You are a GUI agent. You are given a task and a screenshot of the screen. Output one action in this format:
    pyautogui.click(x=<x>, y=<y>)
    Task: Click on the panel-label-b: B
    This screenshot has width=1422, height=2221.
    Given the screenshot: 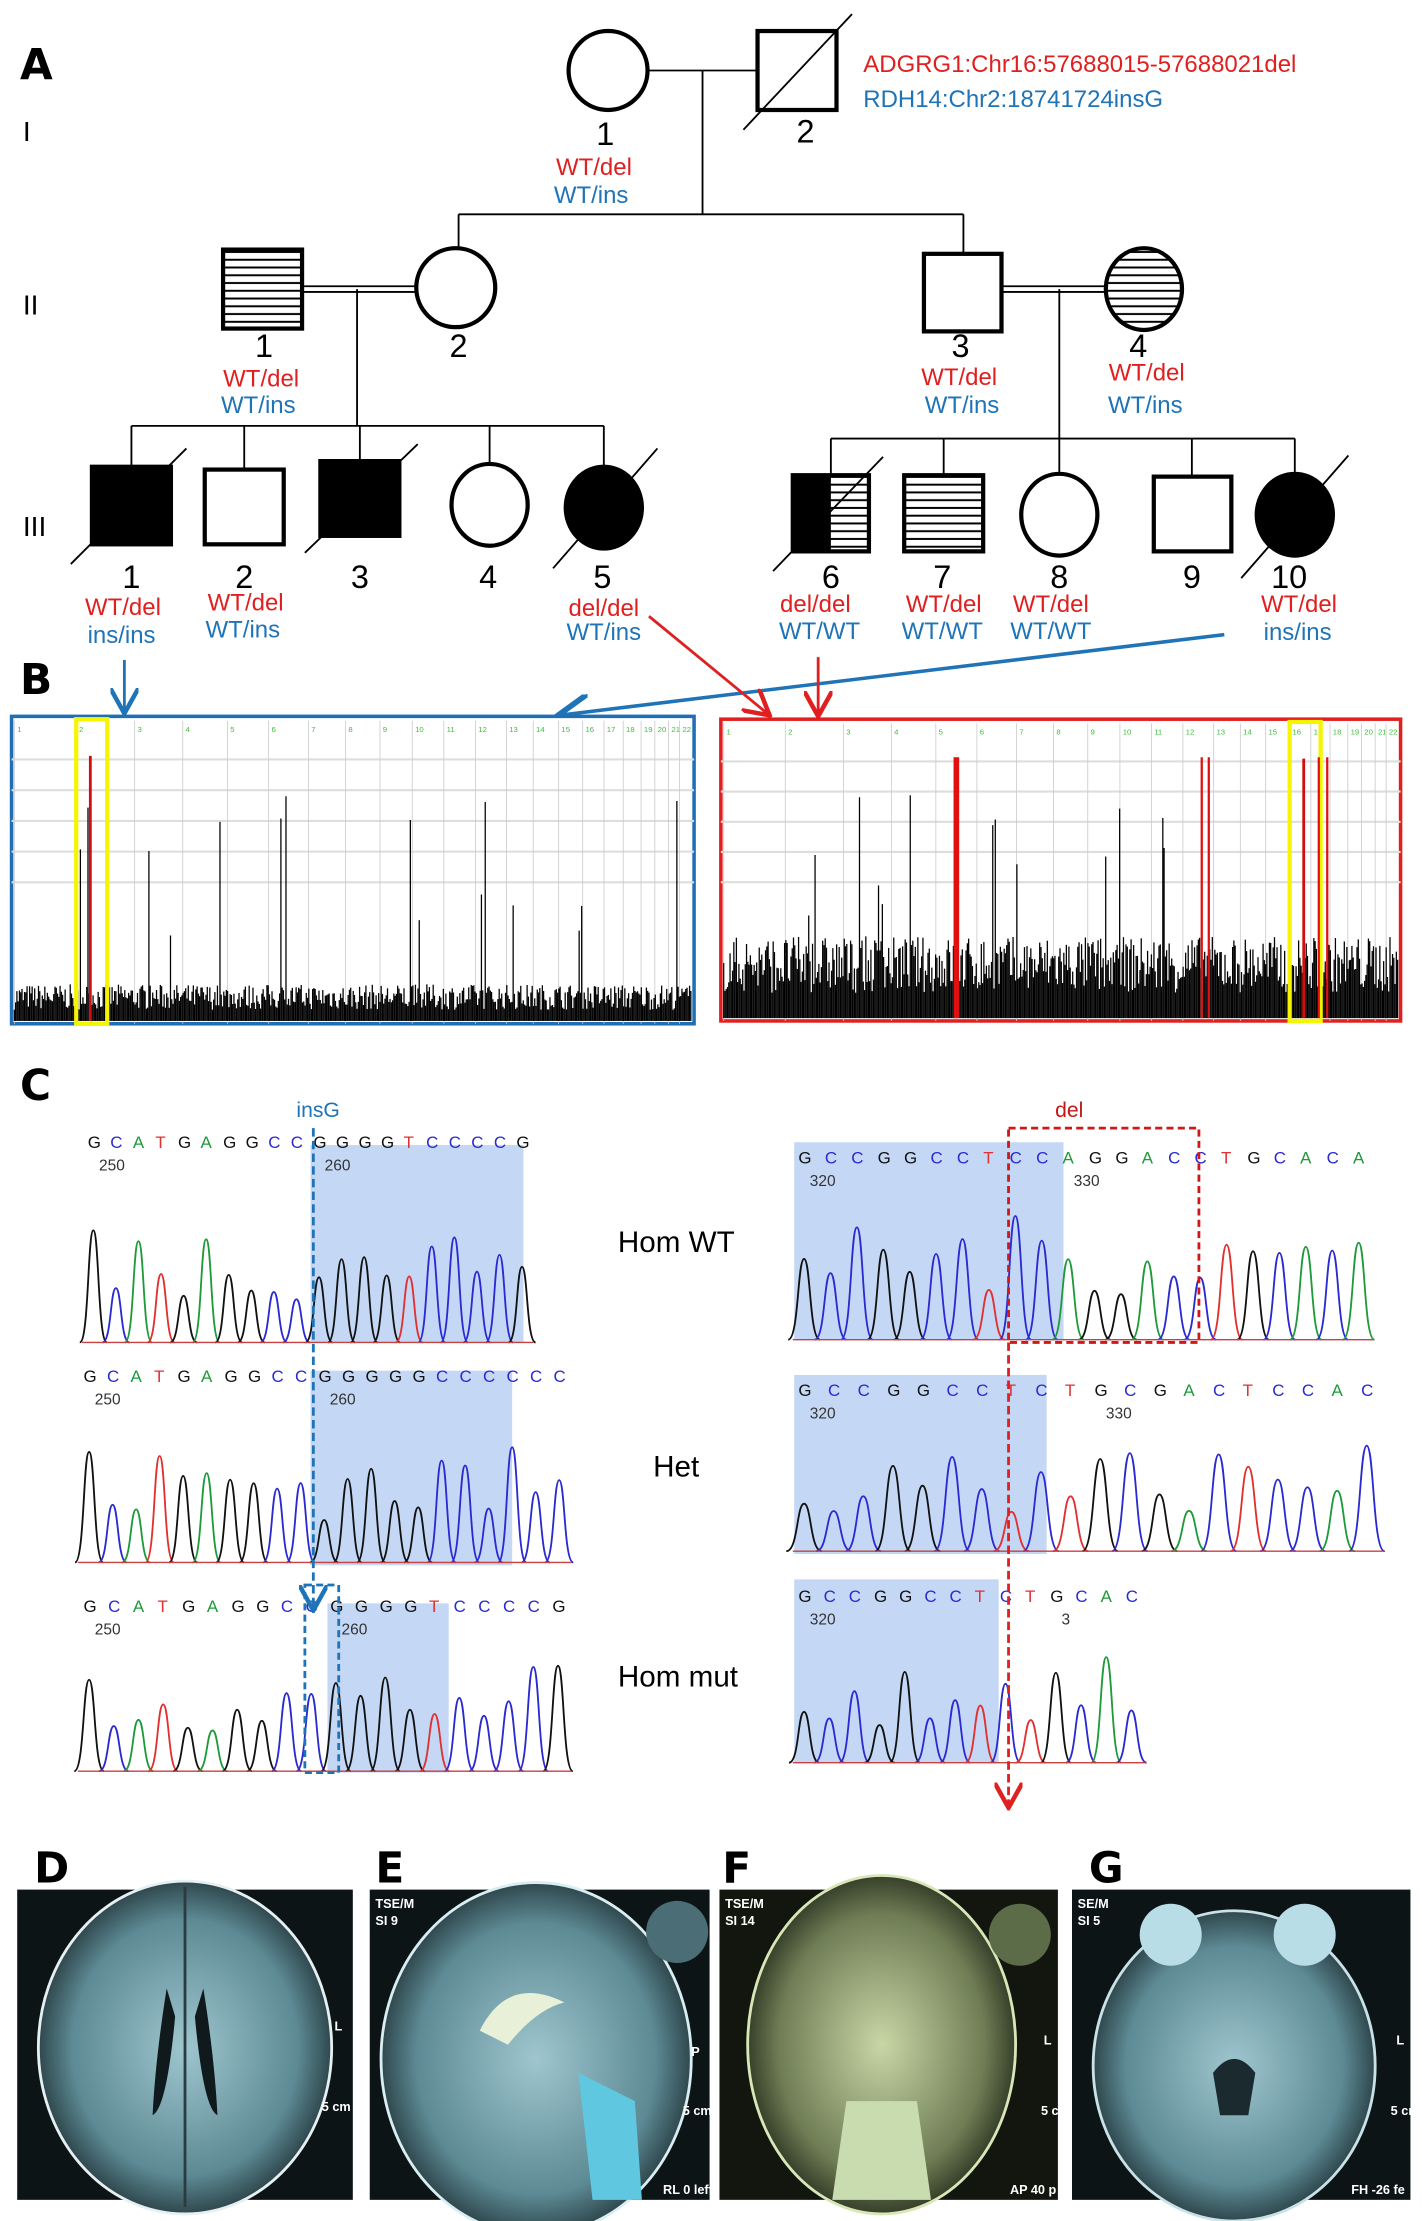 What is the action you would take?
    pyautogui.click(x=36, y=679)
    